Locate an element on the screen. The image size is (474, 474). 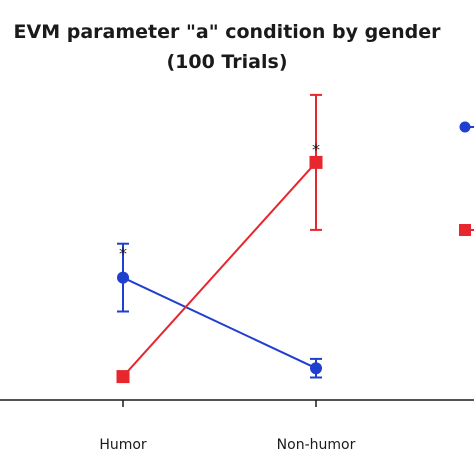
chart-title-line2: (100 Trials) is located at coordinates (226, 62).